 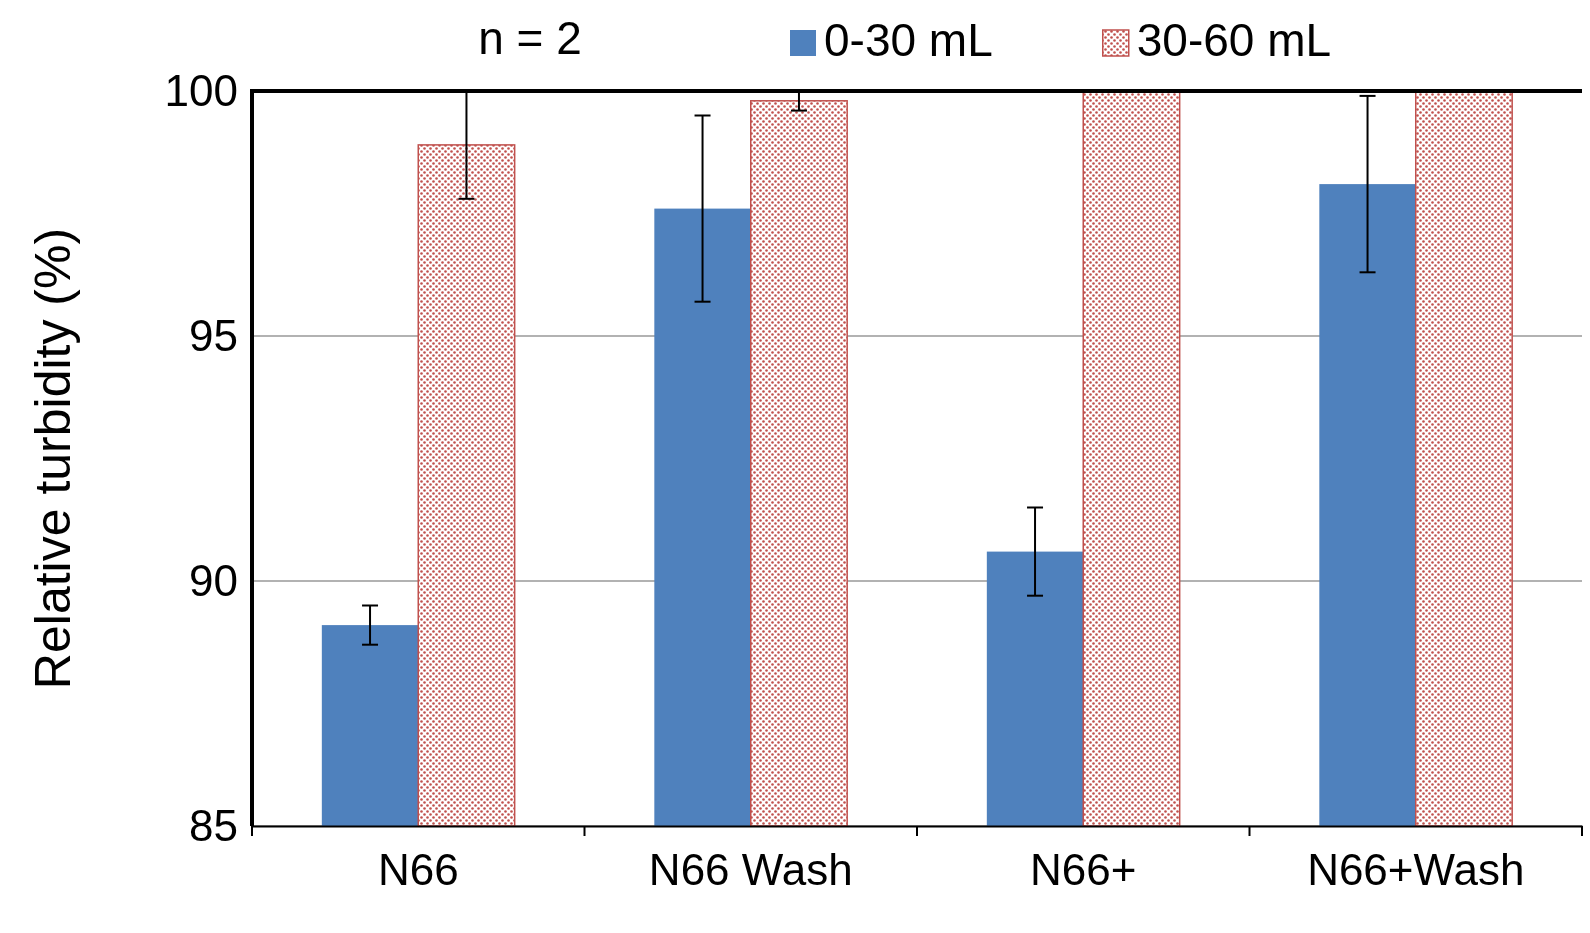 What do you see at coordinates (53, 458) in the screenshot?
I see `y-axis-title: Relative turbidity (%)` at bounding box center [53, 458].